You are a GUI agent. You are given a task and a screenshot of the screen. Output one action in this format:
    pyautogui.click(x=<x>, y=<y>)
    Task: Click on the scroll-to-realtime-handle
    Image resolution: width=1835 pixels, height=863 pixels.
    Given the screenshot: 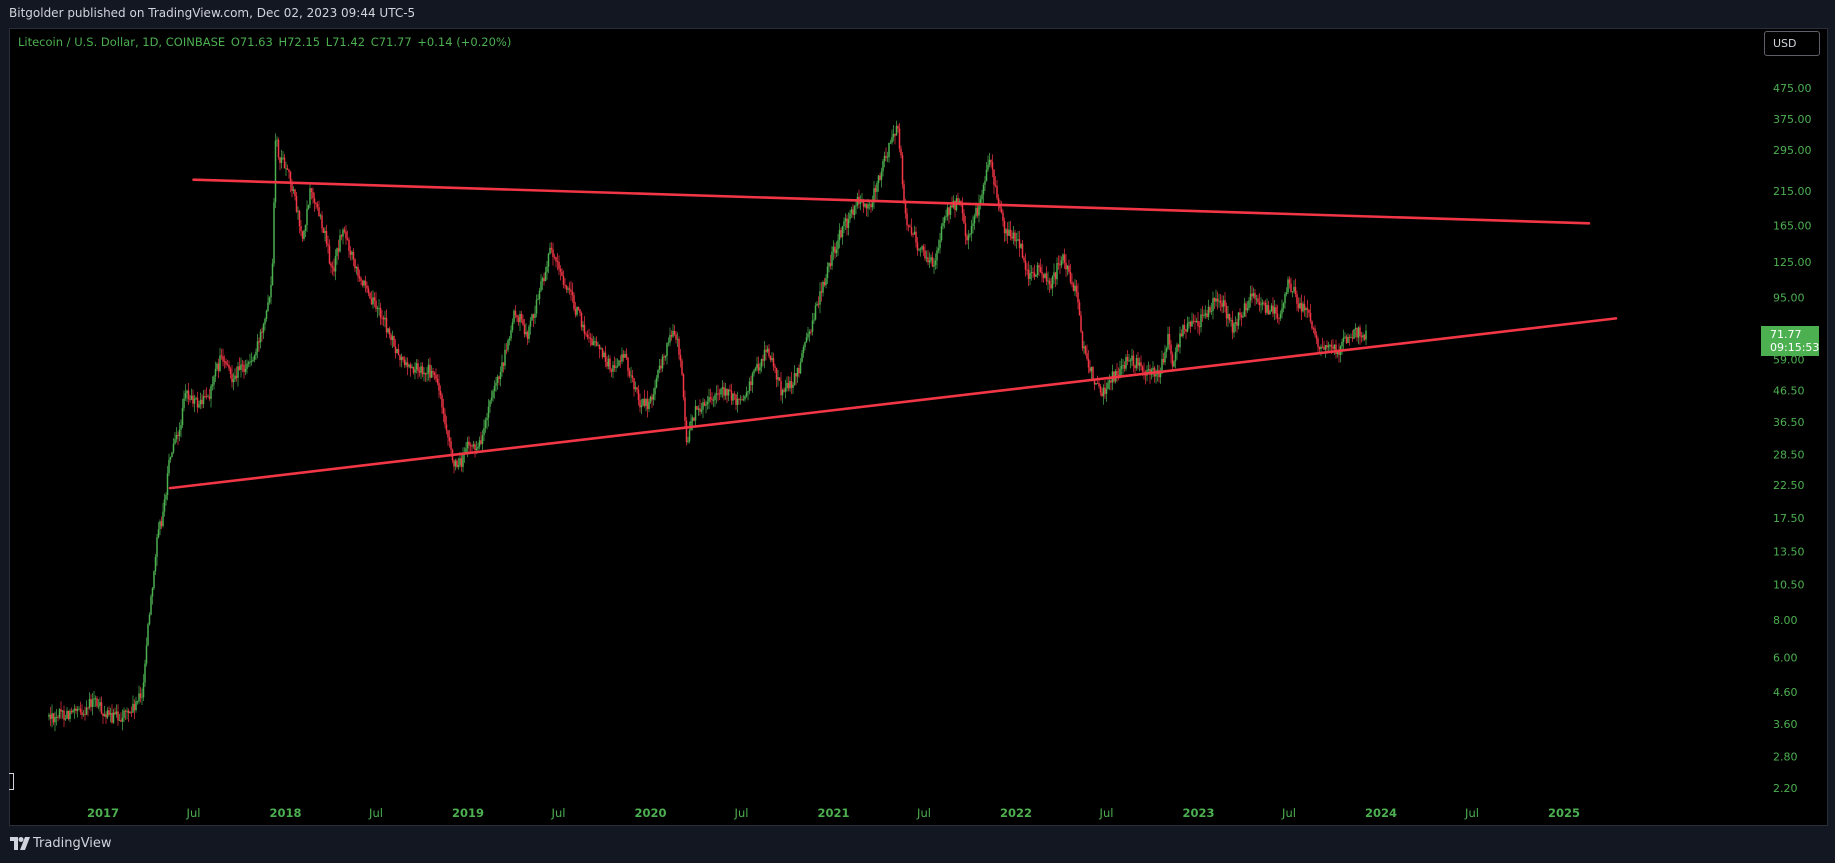 What is the action you would take?
    pyautogui.click(x=11, y=781)
    